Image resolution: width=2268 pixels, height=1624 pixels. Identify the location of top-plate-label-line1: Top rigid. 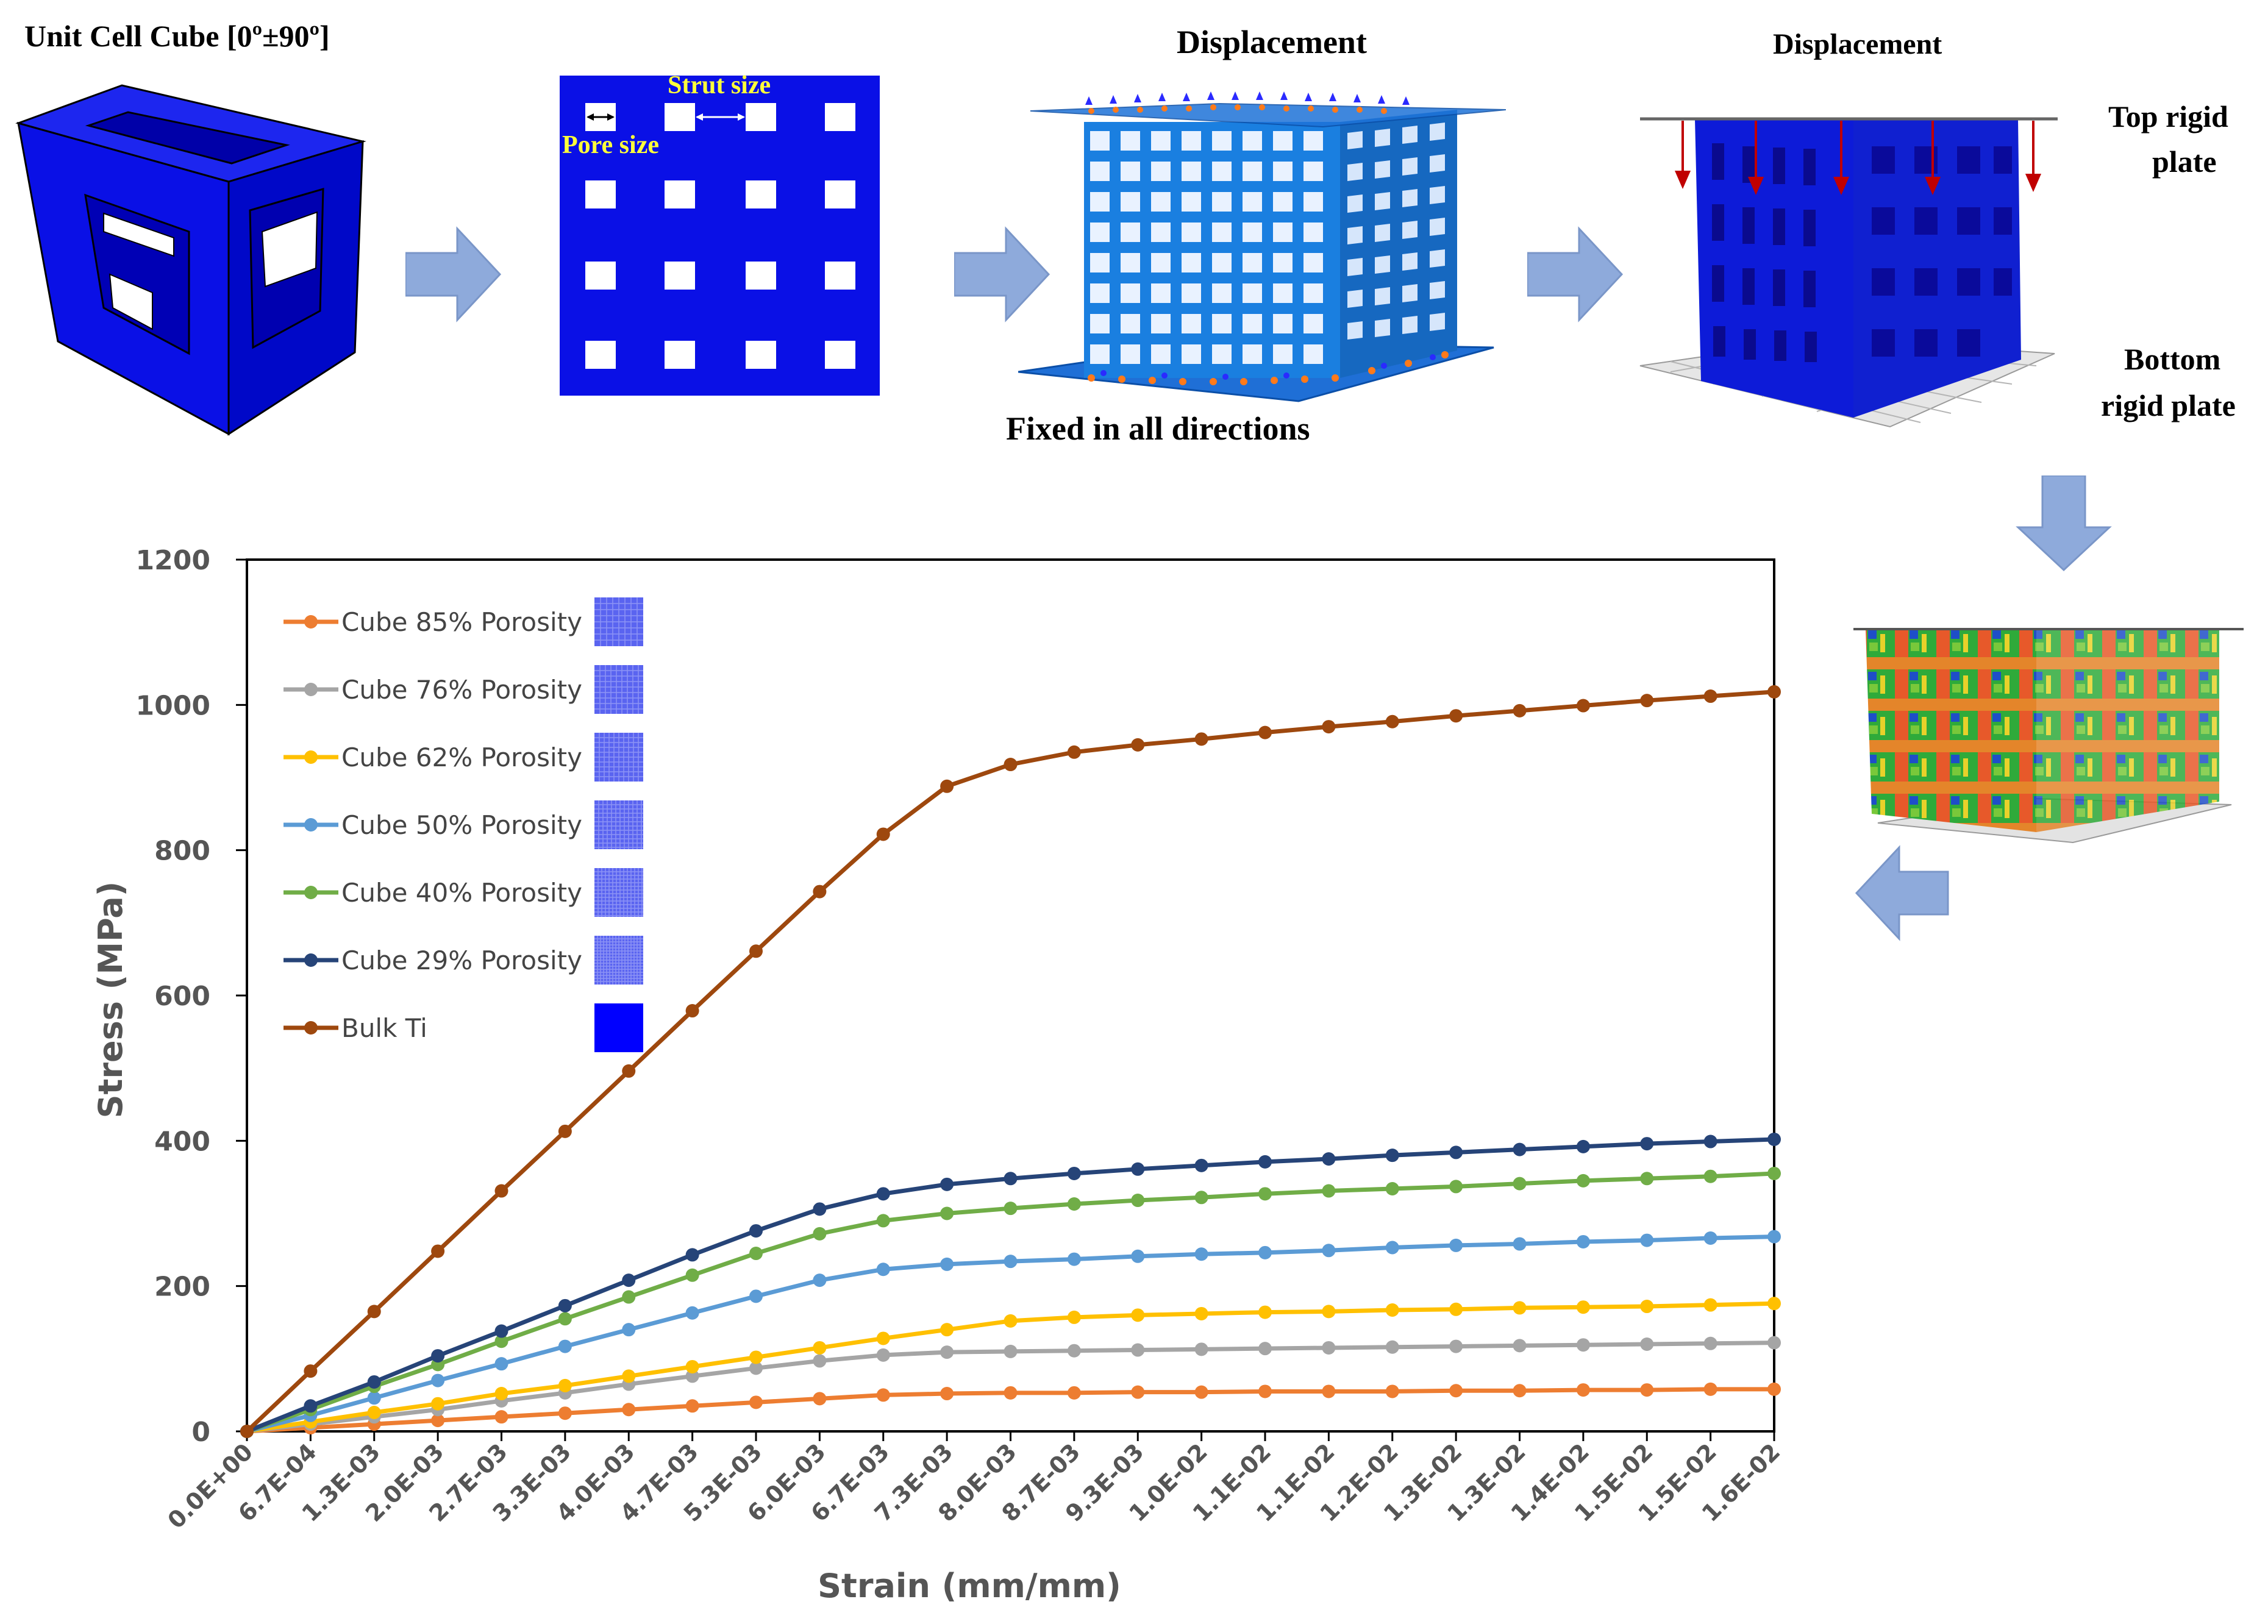
(2168, 117).